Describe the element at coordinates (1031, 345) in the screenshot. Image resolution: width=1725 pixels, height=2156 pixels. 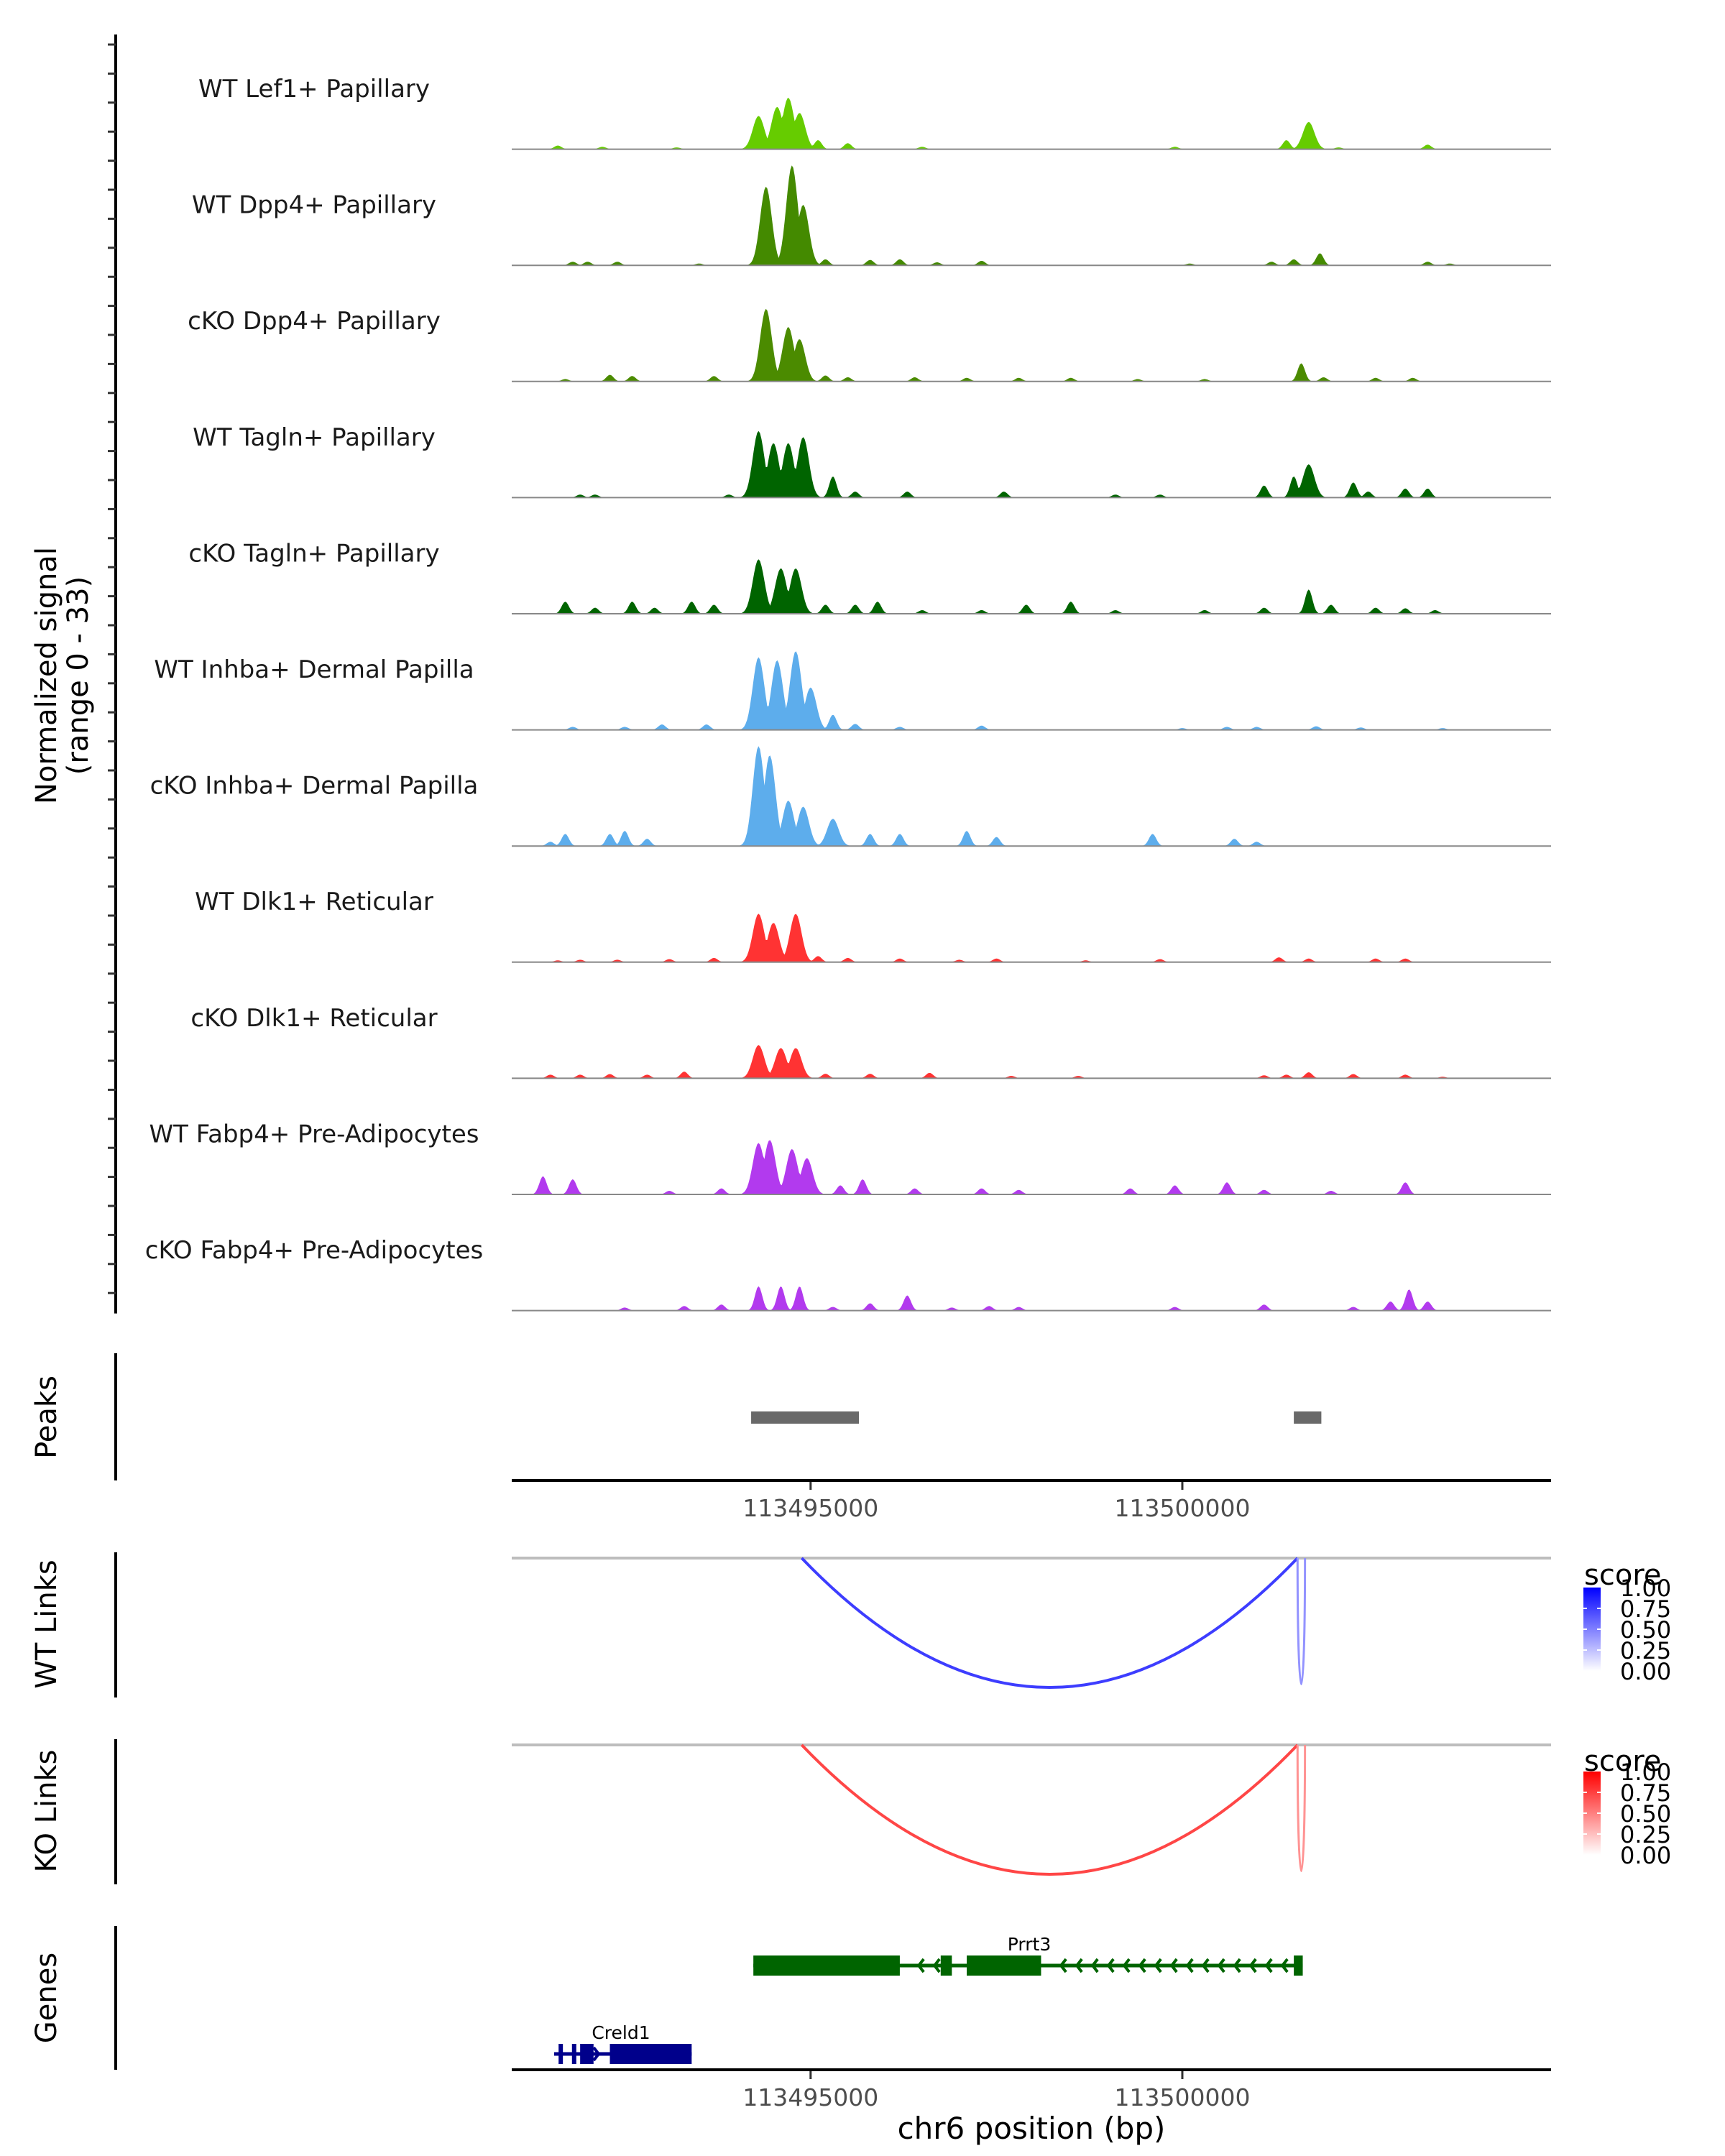
I see `signal-area-cko-dpp4-papillary` at that location.